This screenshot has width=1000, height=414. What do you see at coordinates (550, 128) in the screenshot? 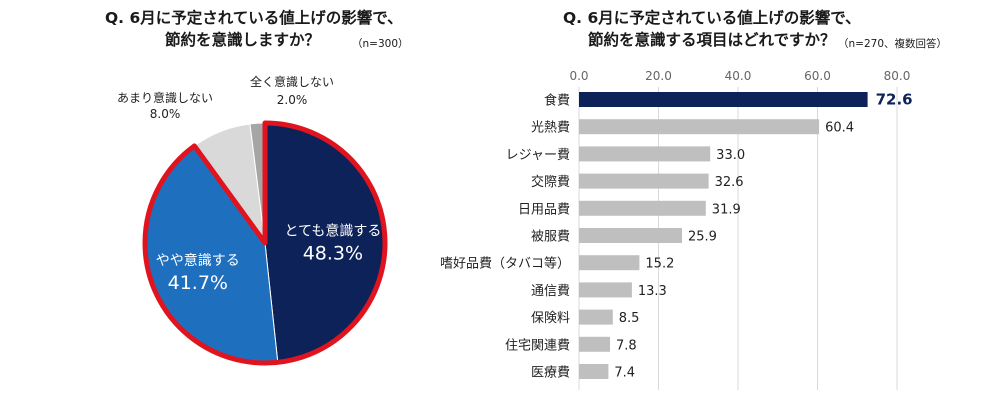
I see `category-label-1: 光熱費` at bounding box center [550, 128].